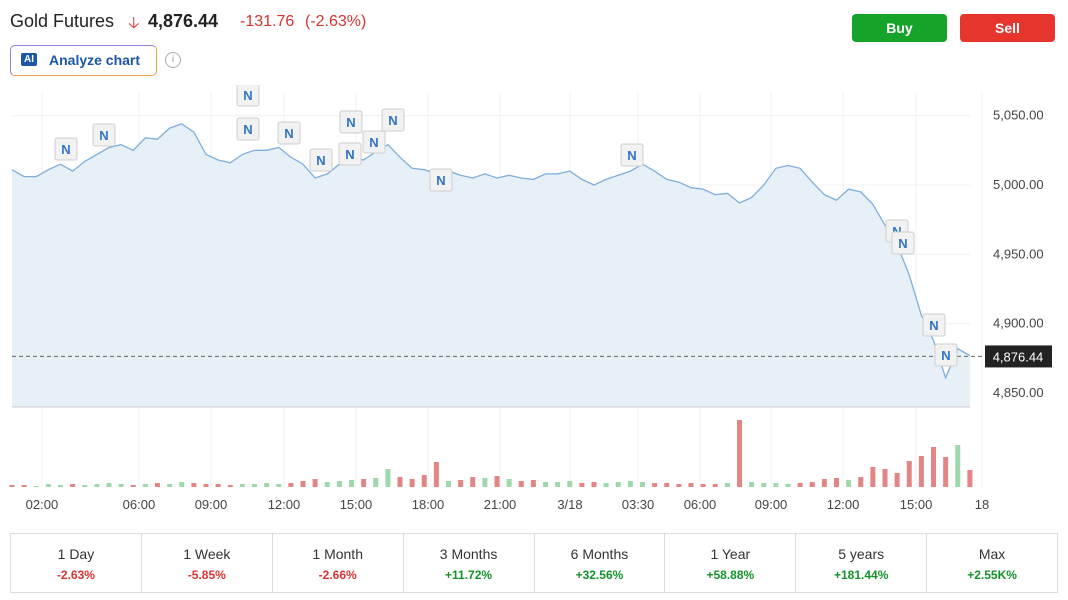 Image resolution: width=1068 pixels, height=600 pixels. What do you see at coordinates (211, 504) in the screenshot?
I see `x-tick-label: 09:00` at bounding box center [211, 504].